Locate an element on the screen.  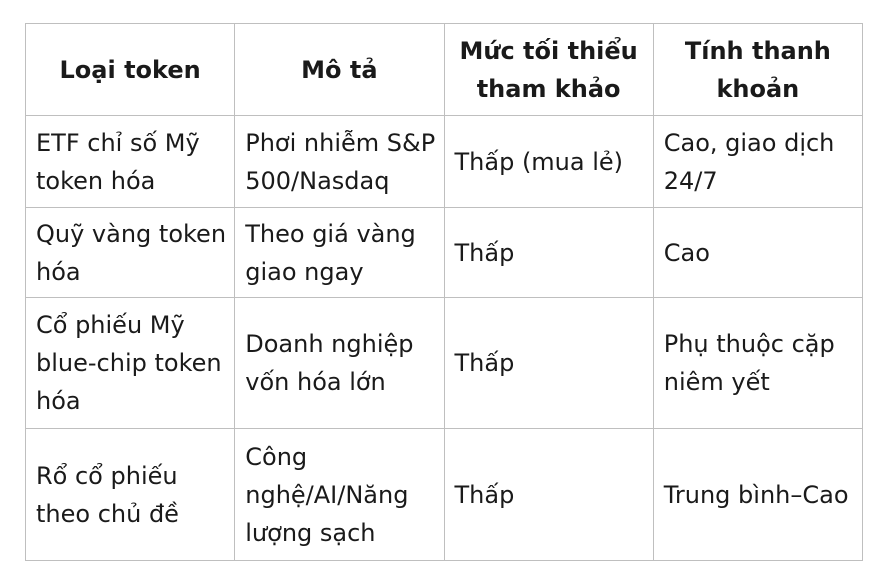
table-cell-description: Doanh nghiệp vốn hóa lớn is located at coordinates (339, 363).